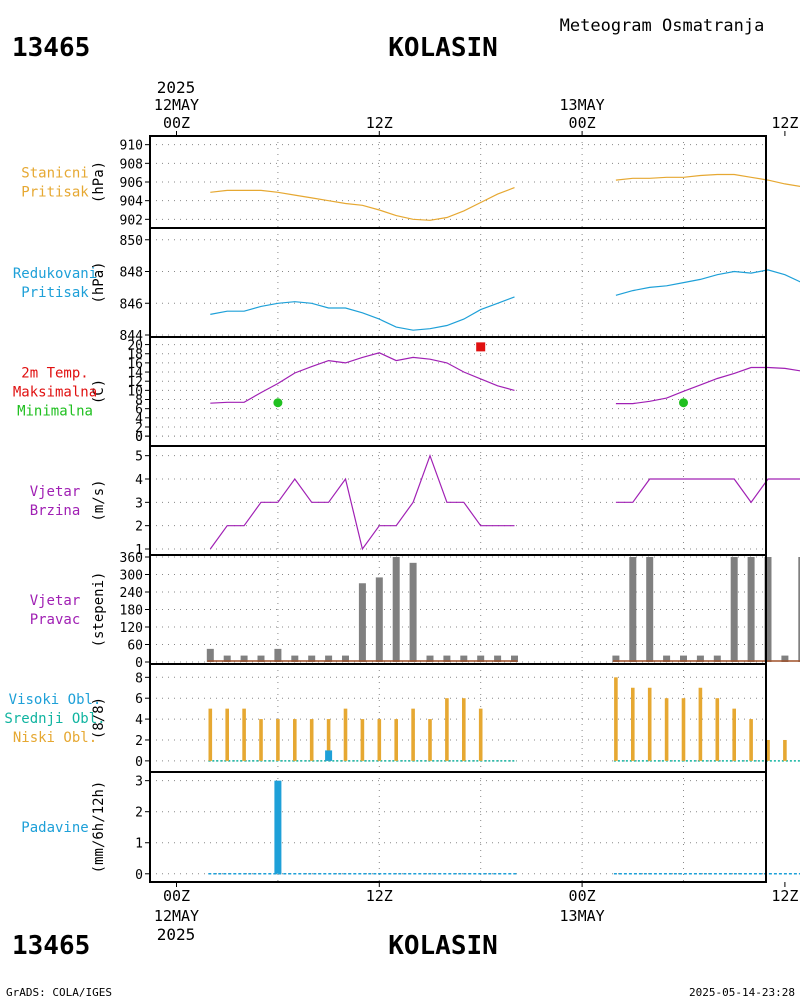  I want to click on top-tick-label: 00Z, so click(176, 123).